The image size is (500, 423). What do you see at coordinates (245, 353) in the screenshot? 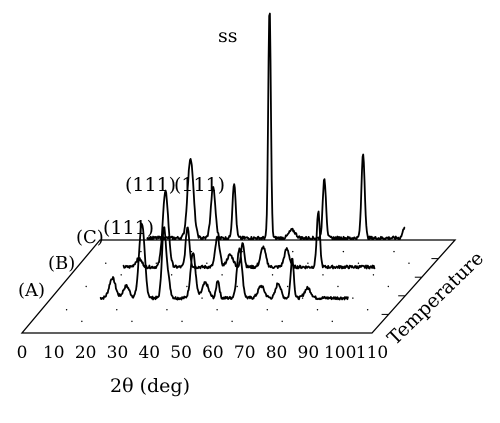
I see `x-tick-label: 70` at bounding box center [245, 353].